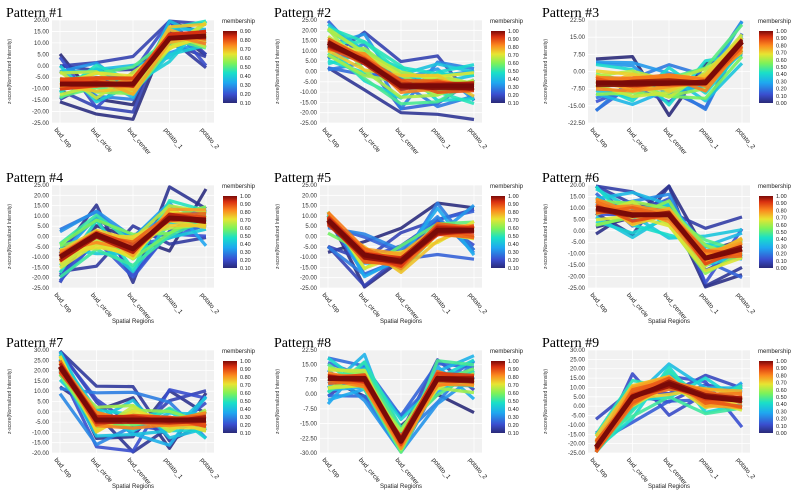 The width and height of the screenshot is (800, 500). What do you see at coordinates (309, 258) in the screenshot?
I see `y-tick-label: -10.00` at bounding box center [309, 258].